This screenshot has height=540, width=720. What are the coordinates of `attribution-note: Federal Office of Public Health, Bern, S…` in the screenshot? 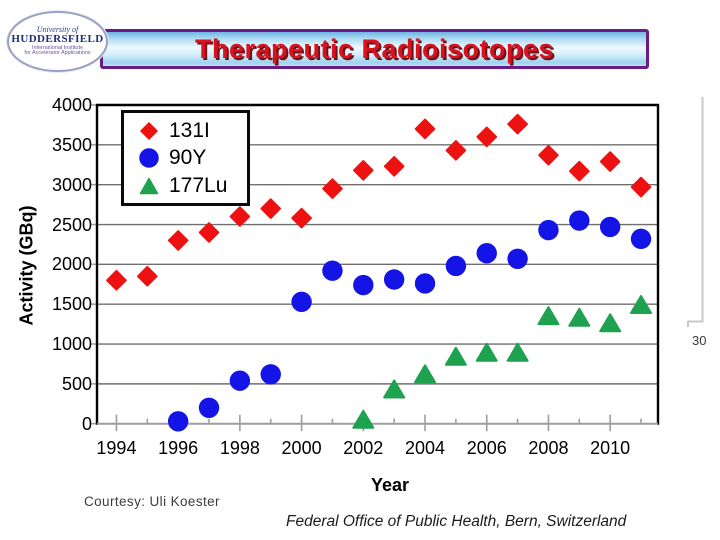 It's located at (456, 521).